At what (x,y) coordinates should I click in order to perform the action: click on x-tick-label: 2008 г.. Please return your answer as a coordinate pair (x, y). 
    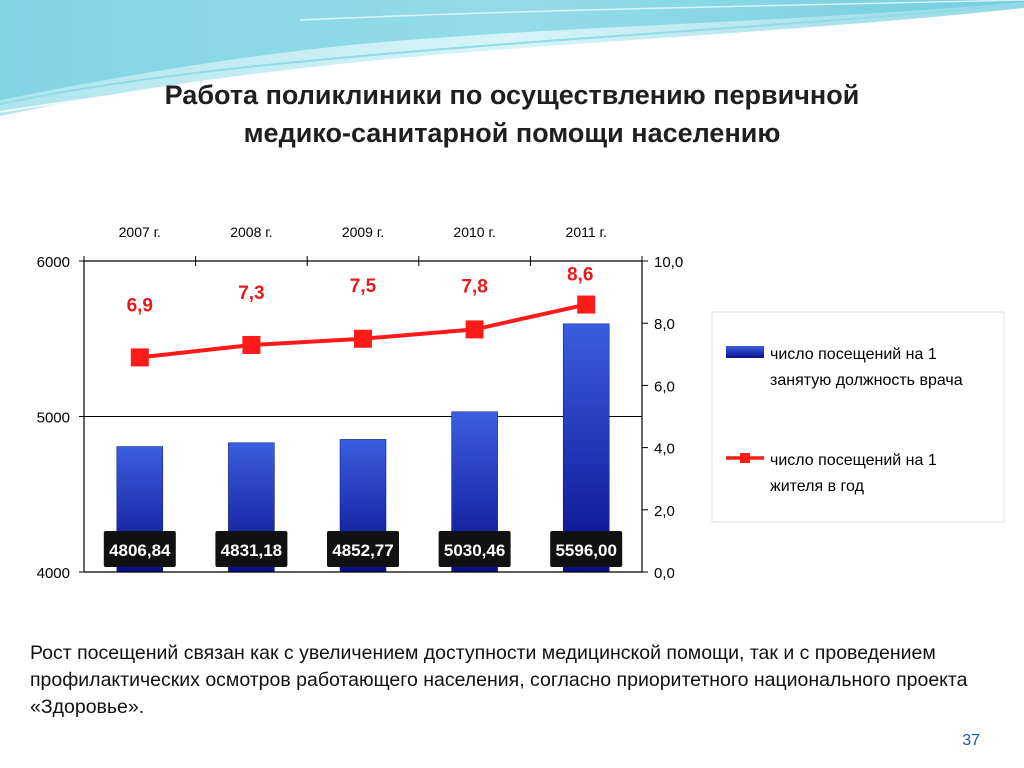
    Looking at the image, I should click on (251, 232).